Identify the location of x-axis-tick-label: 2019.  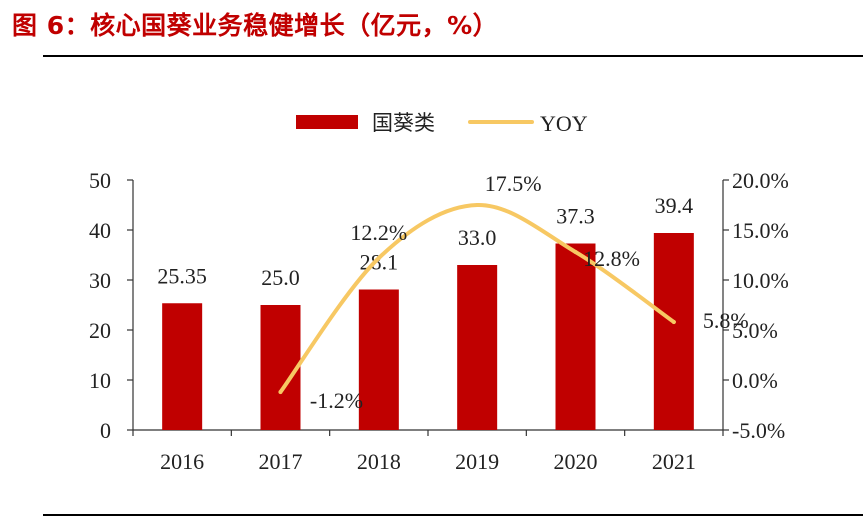
(477, 461).